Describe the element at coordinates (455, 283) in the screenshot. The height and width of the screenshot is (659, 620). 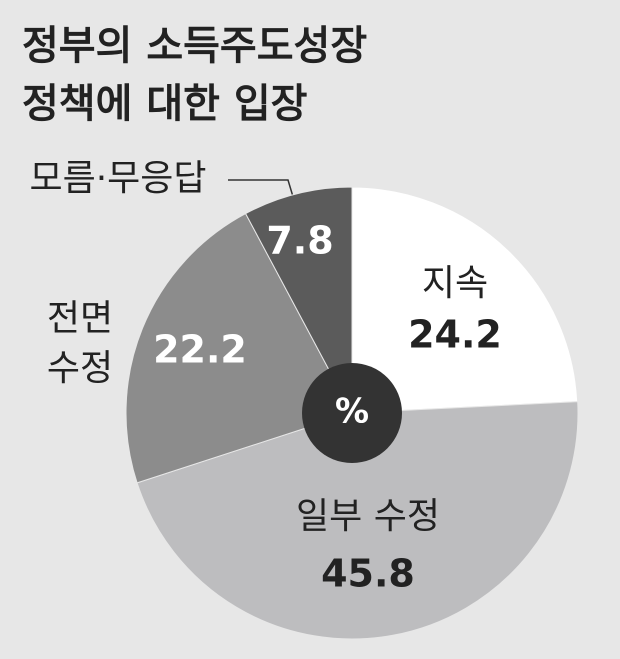
I see `slice-label: 지속` at that location.